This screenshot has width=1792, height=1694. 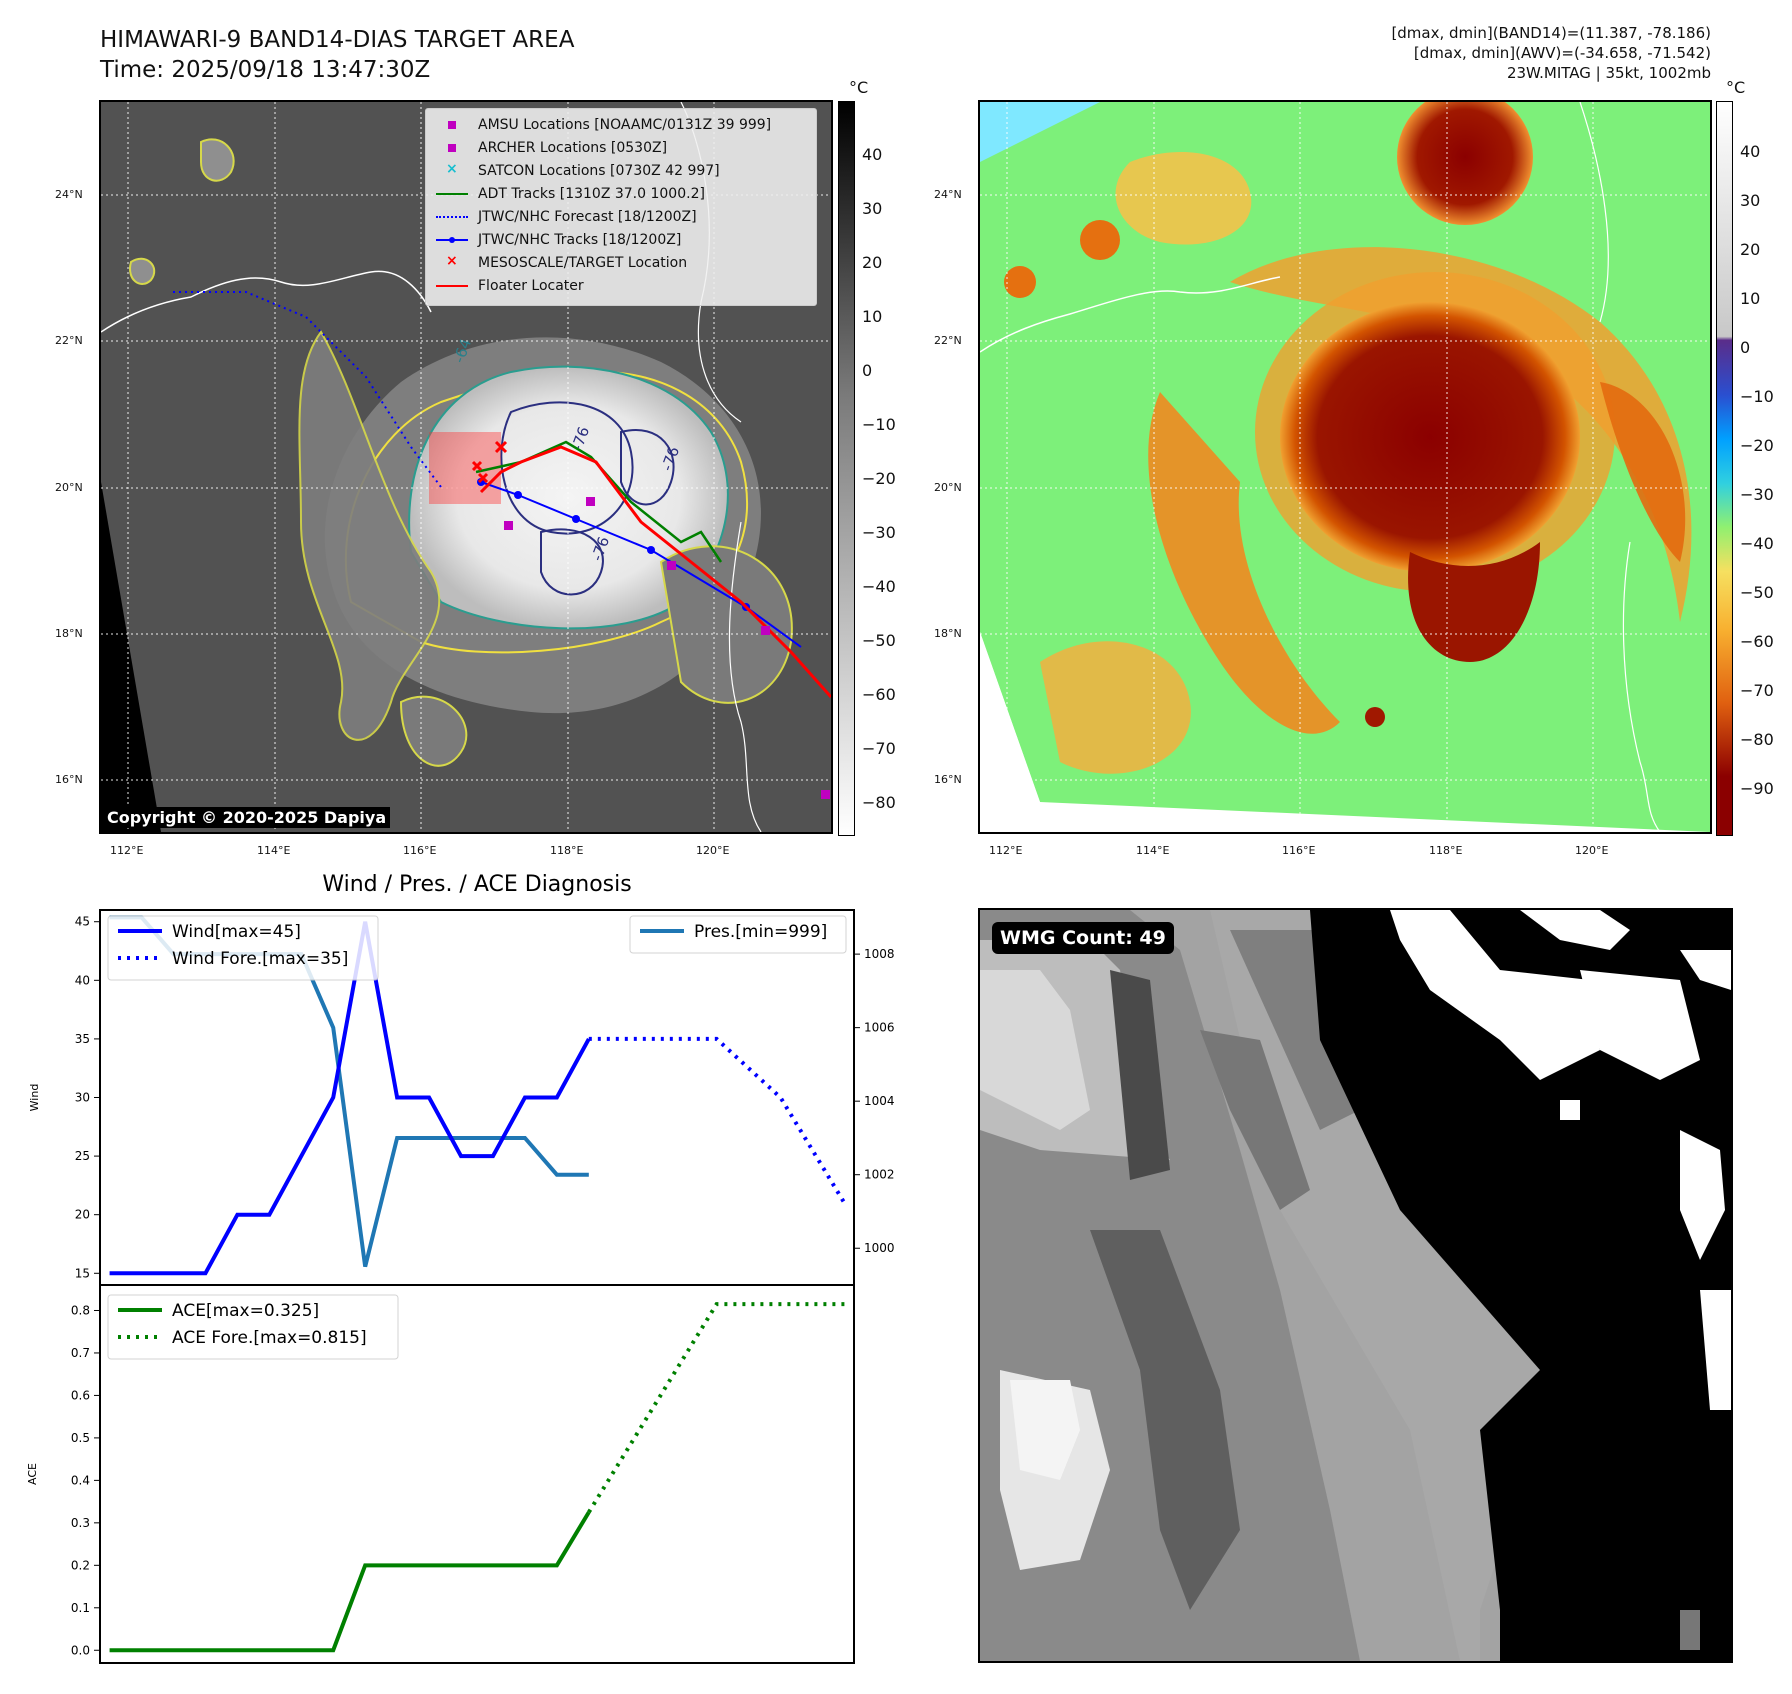 What do you see at coordinates (599, 171) in the screenshot?
I see `legend-label: SATCON Locations [0730Z 42 997]` at bounding box center [599, 171].